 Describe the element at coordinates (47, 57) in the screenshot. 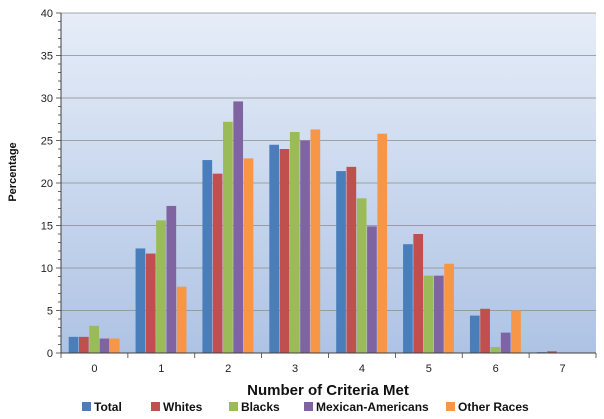

I see `y-tick-label: 35` at that location.